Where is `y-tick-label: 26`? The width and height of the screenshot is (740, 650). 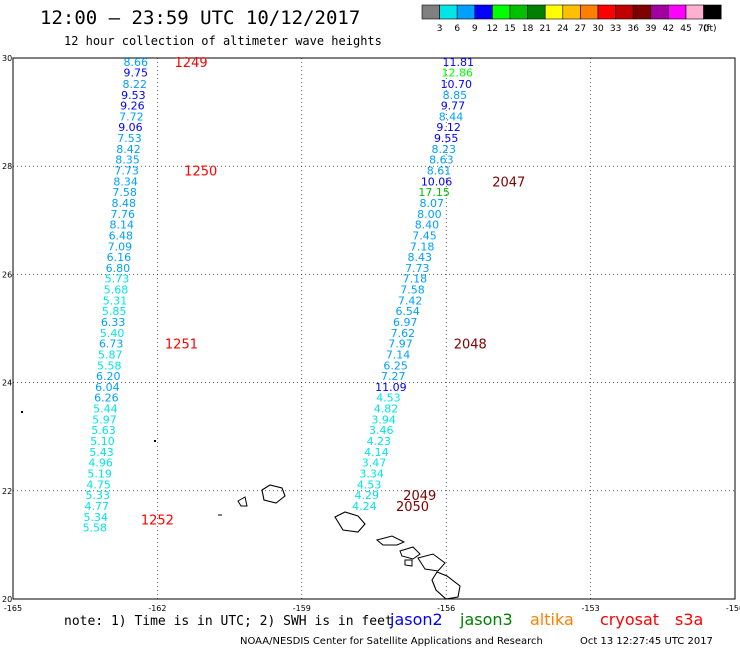
y-tick-label: 26 is located at coordinates (7, 274).